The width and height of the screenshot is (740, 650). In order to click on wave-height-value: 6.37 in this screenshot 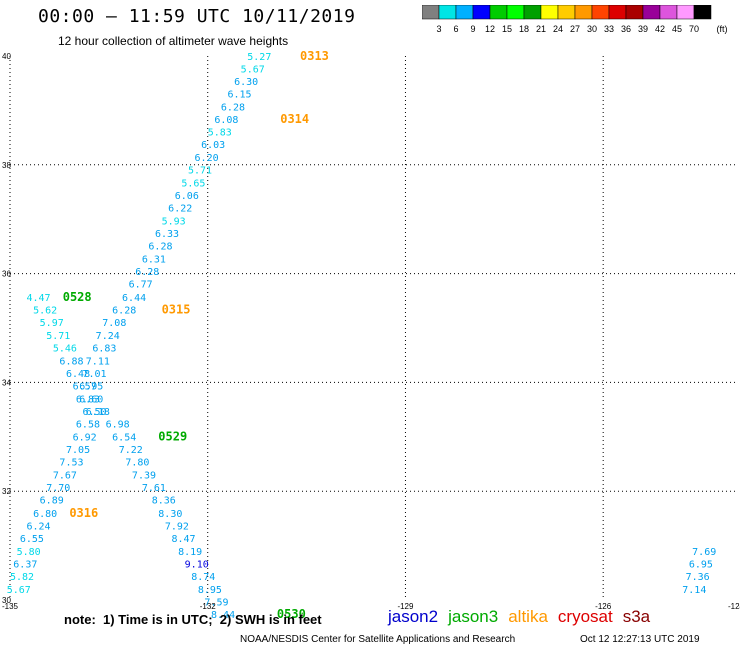, I will do `click(25, 564)`.